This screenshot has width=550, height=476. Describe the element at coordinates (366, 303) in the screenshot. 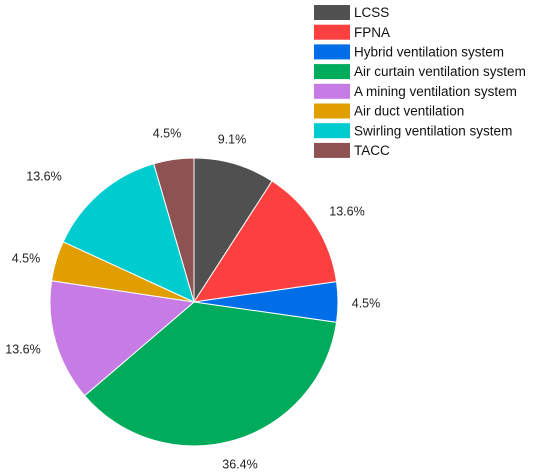

I see `slice-label-2: 4.5%` at that location.